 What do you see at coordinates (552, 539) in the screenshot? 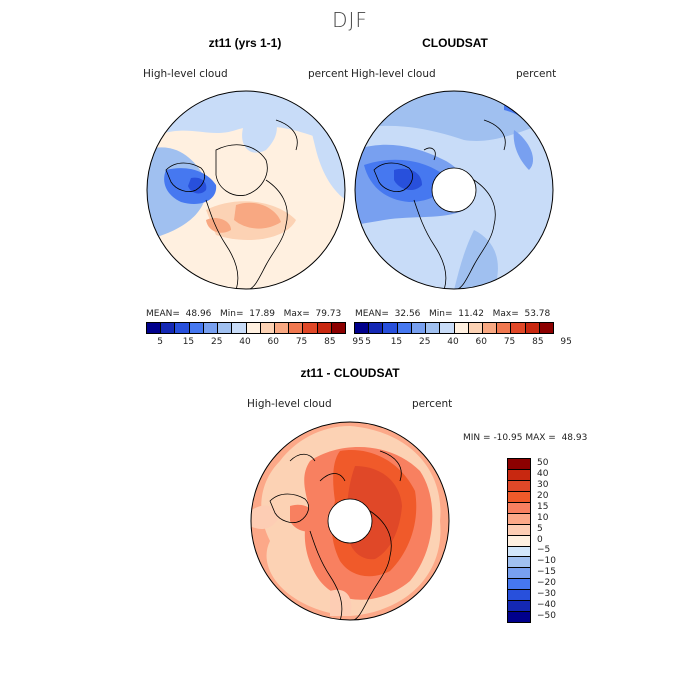
I see `panel-diff-colorbar-ticks: 50 40 30 20 15 10 5 0 −5 −10 −15 −20 −30 −40 −50` at bounding box center [552, 539].